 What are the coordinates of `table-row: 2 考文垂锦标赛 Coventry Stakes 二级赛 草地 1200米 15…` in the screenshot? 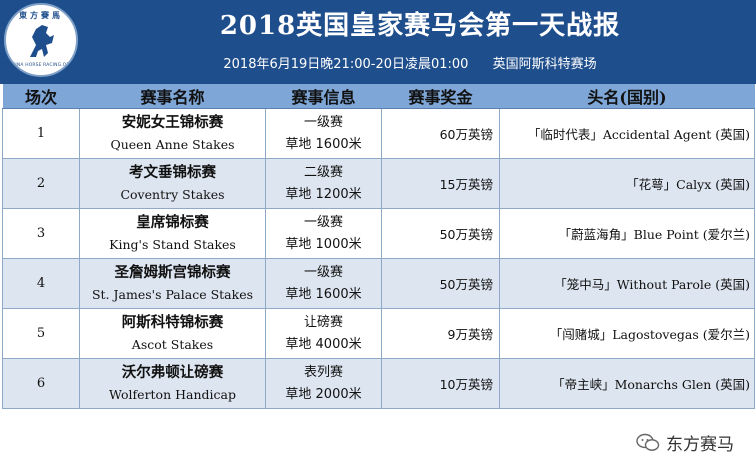 It's located at (379, 184).